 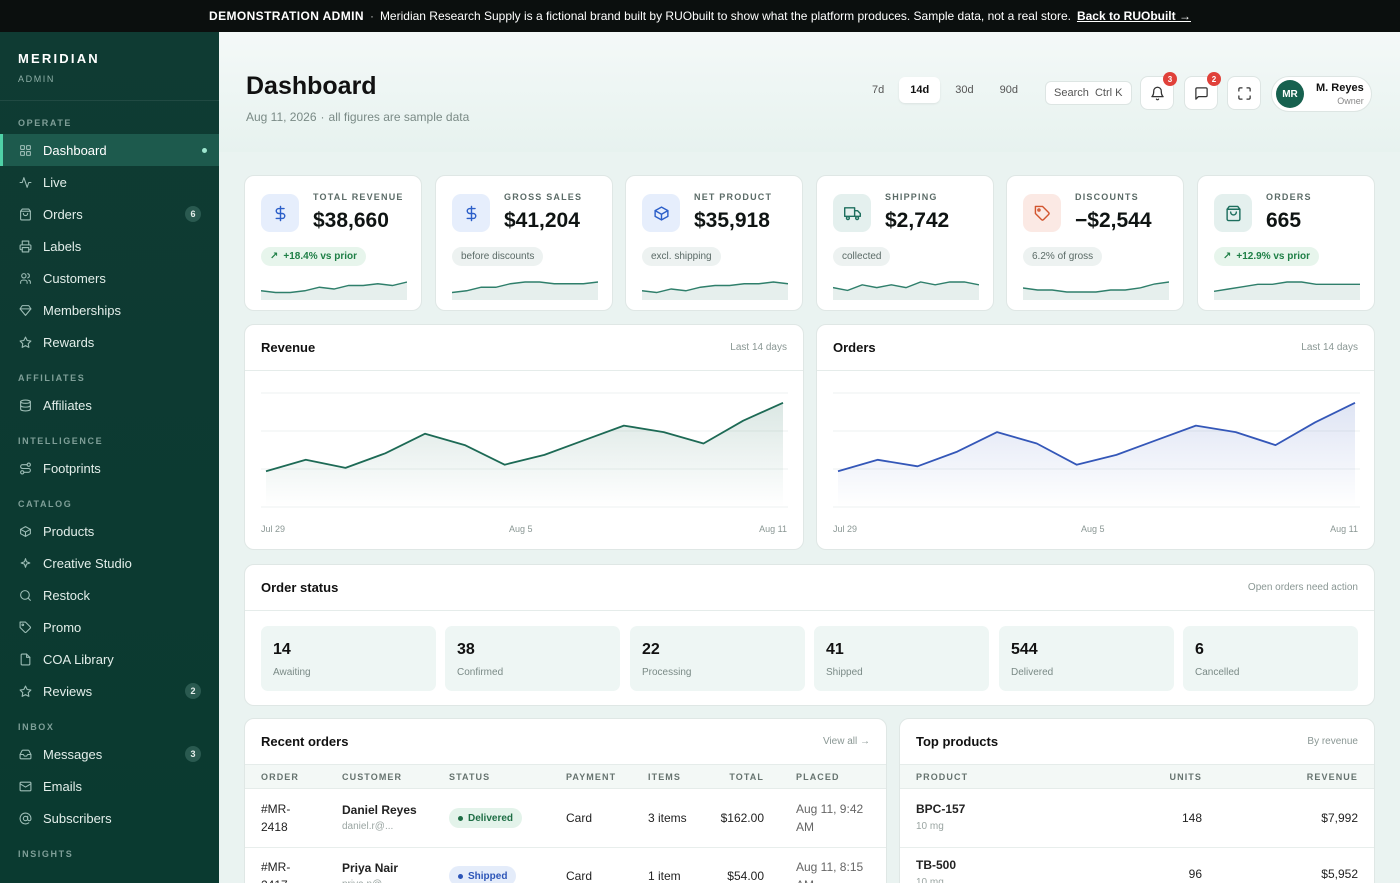 I want to click on stat-value: 665, so click(x=1284, y=220).